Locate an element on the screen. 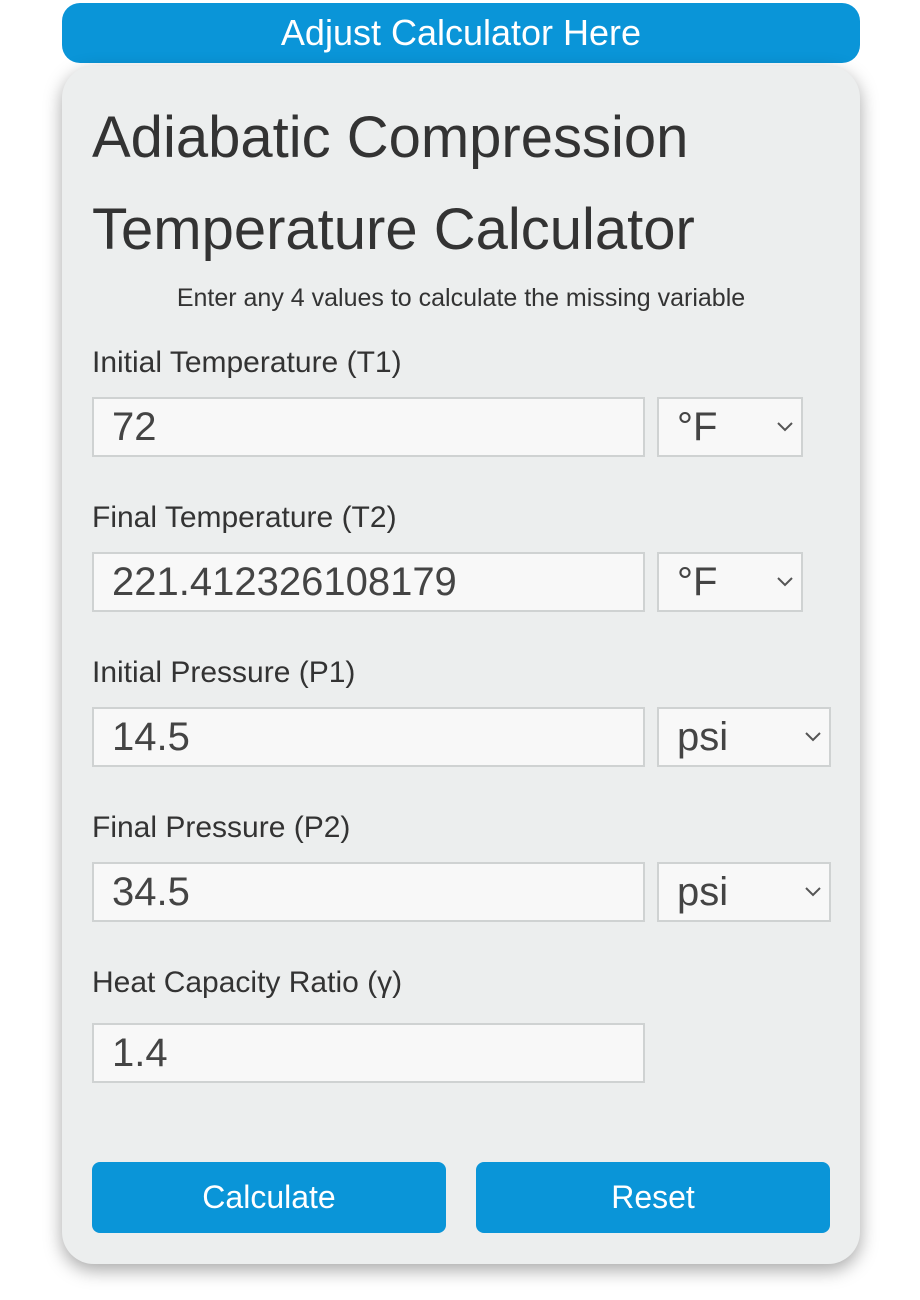 The image size is (920, 1300). calculate-button: Calculate is located at coordinates (269, 1197).